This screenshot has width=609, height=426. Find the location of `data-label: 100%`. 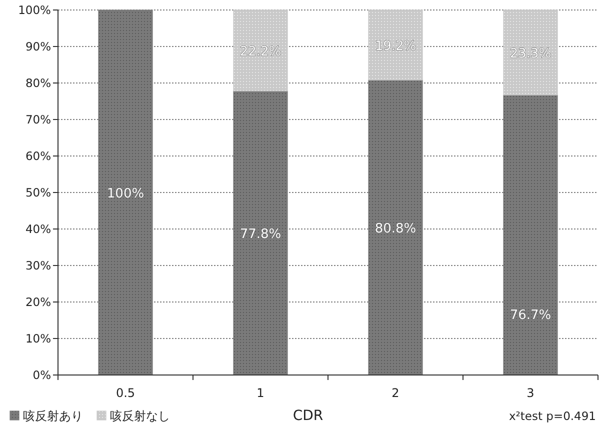

data-label: 100% is located at coordinates (125, 194).